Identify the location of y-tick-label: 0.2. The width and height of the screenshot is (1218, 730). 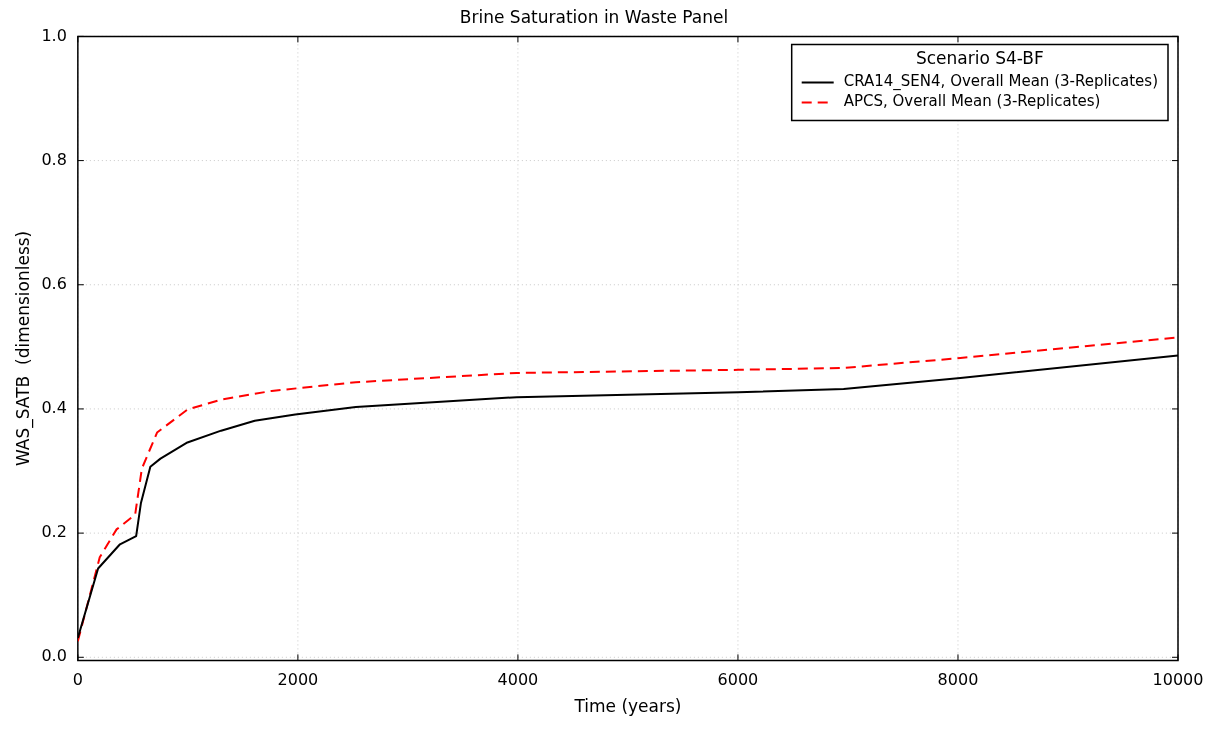
(54, 532).